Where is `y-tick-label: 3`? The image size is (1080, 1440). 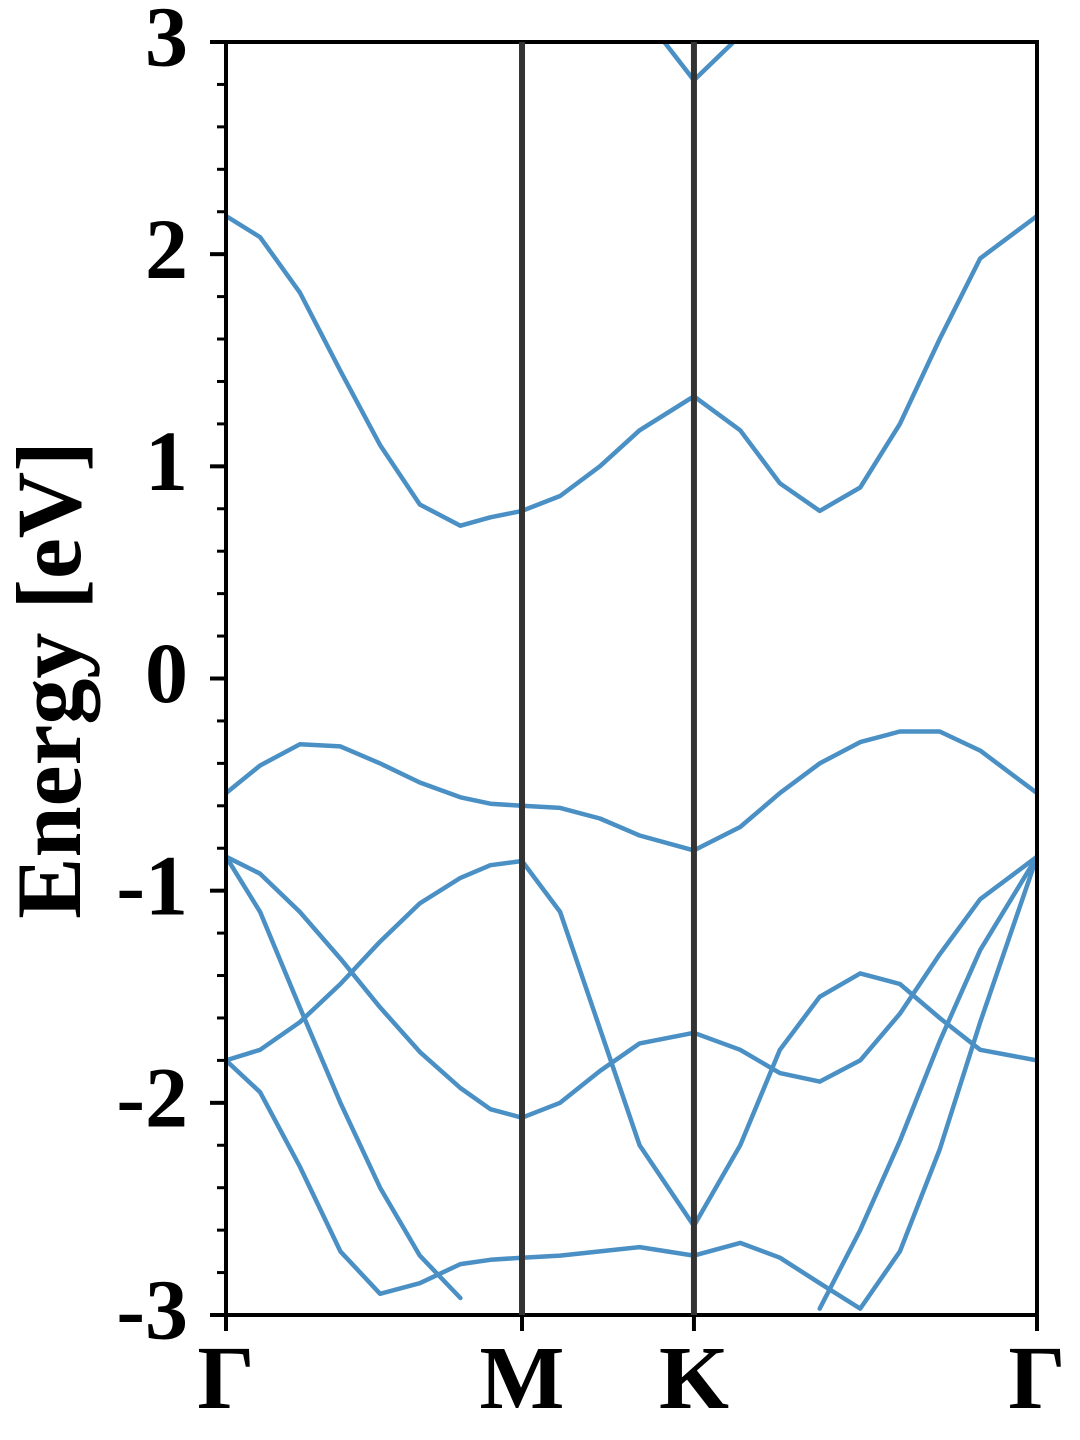 y-tick-label: 3 is located at coordinates (166, 42).